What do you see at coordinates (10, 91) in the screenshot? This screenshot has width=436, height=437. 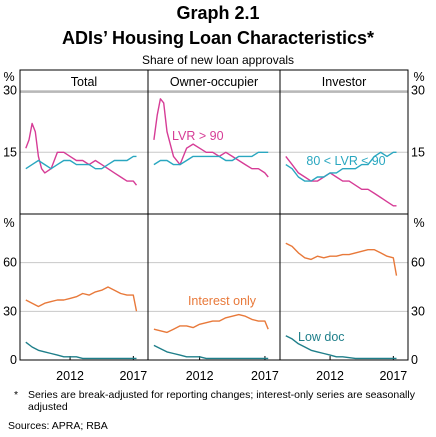 I see `top-ytick-left: 30` at bounding box center [10, 91].